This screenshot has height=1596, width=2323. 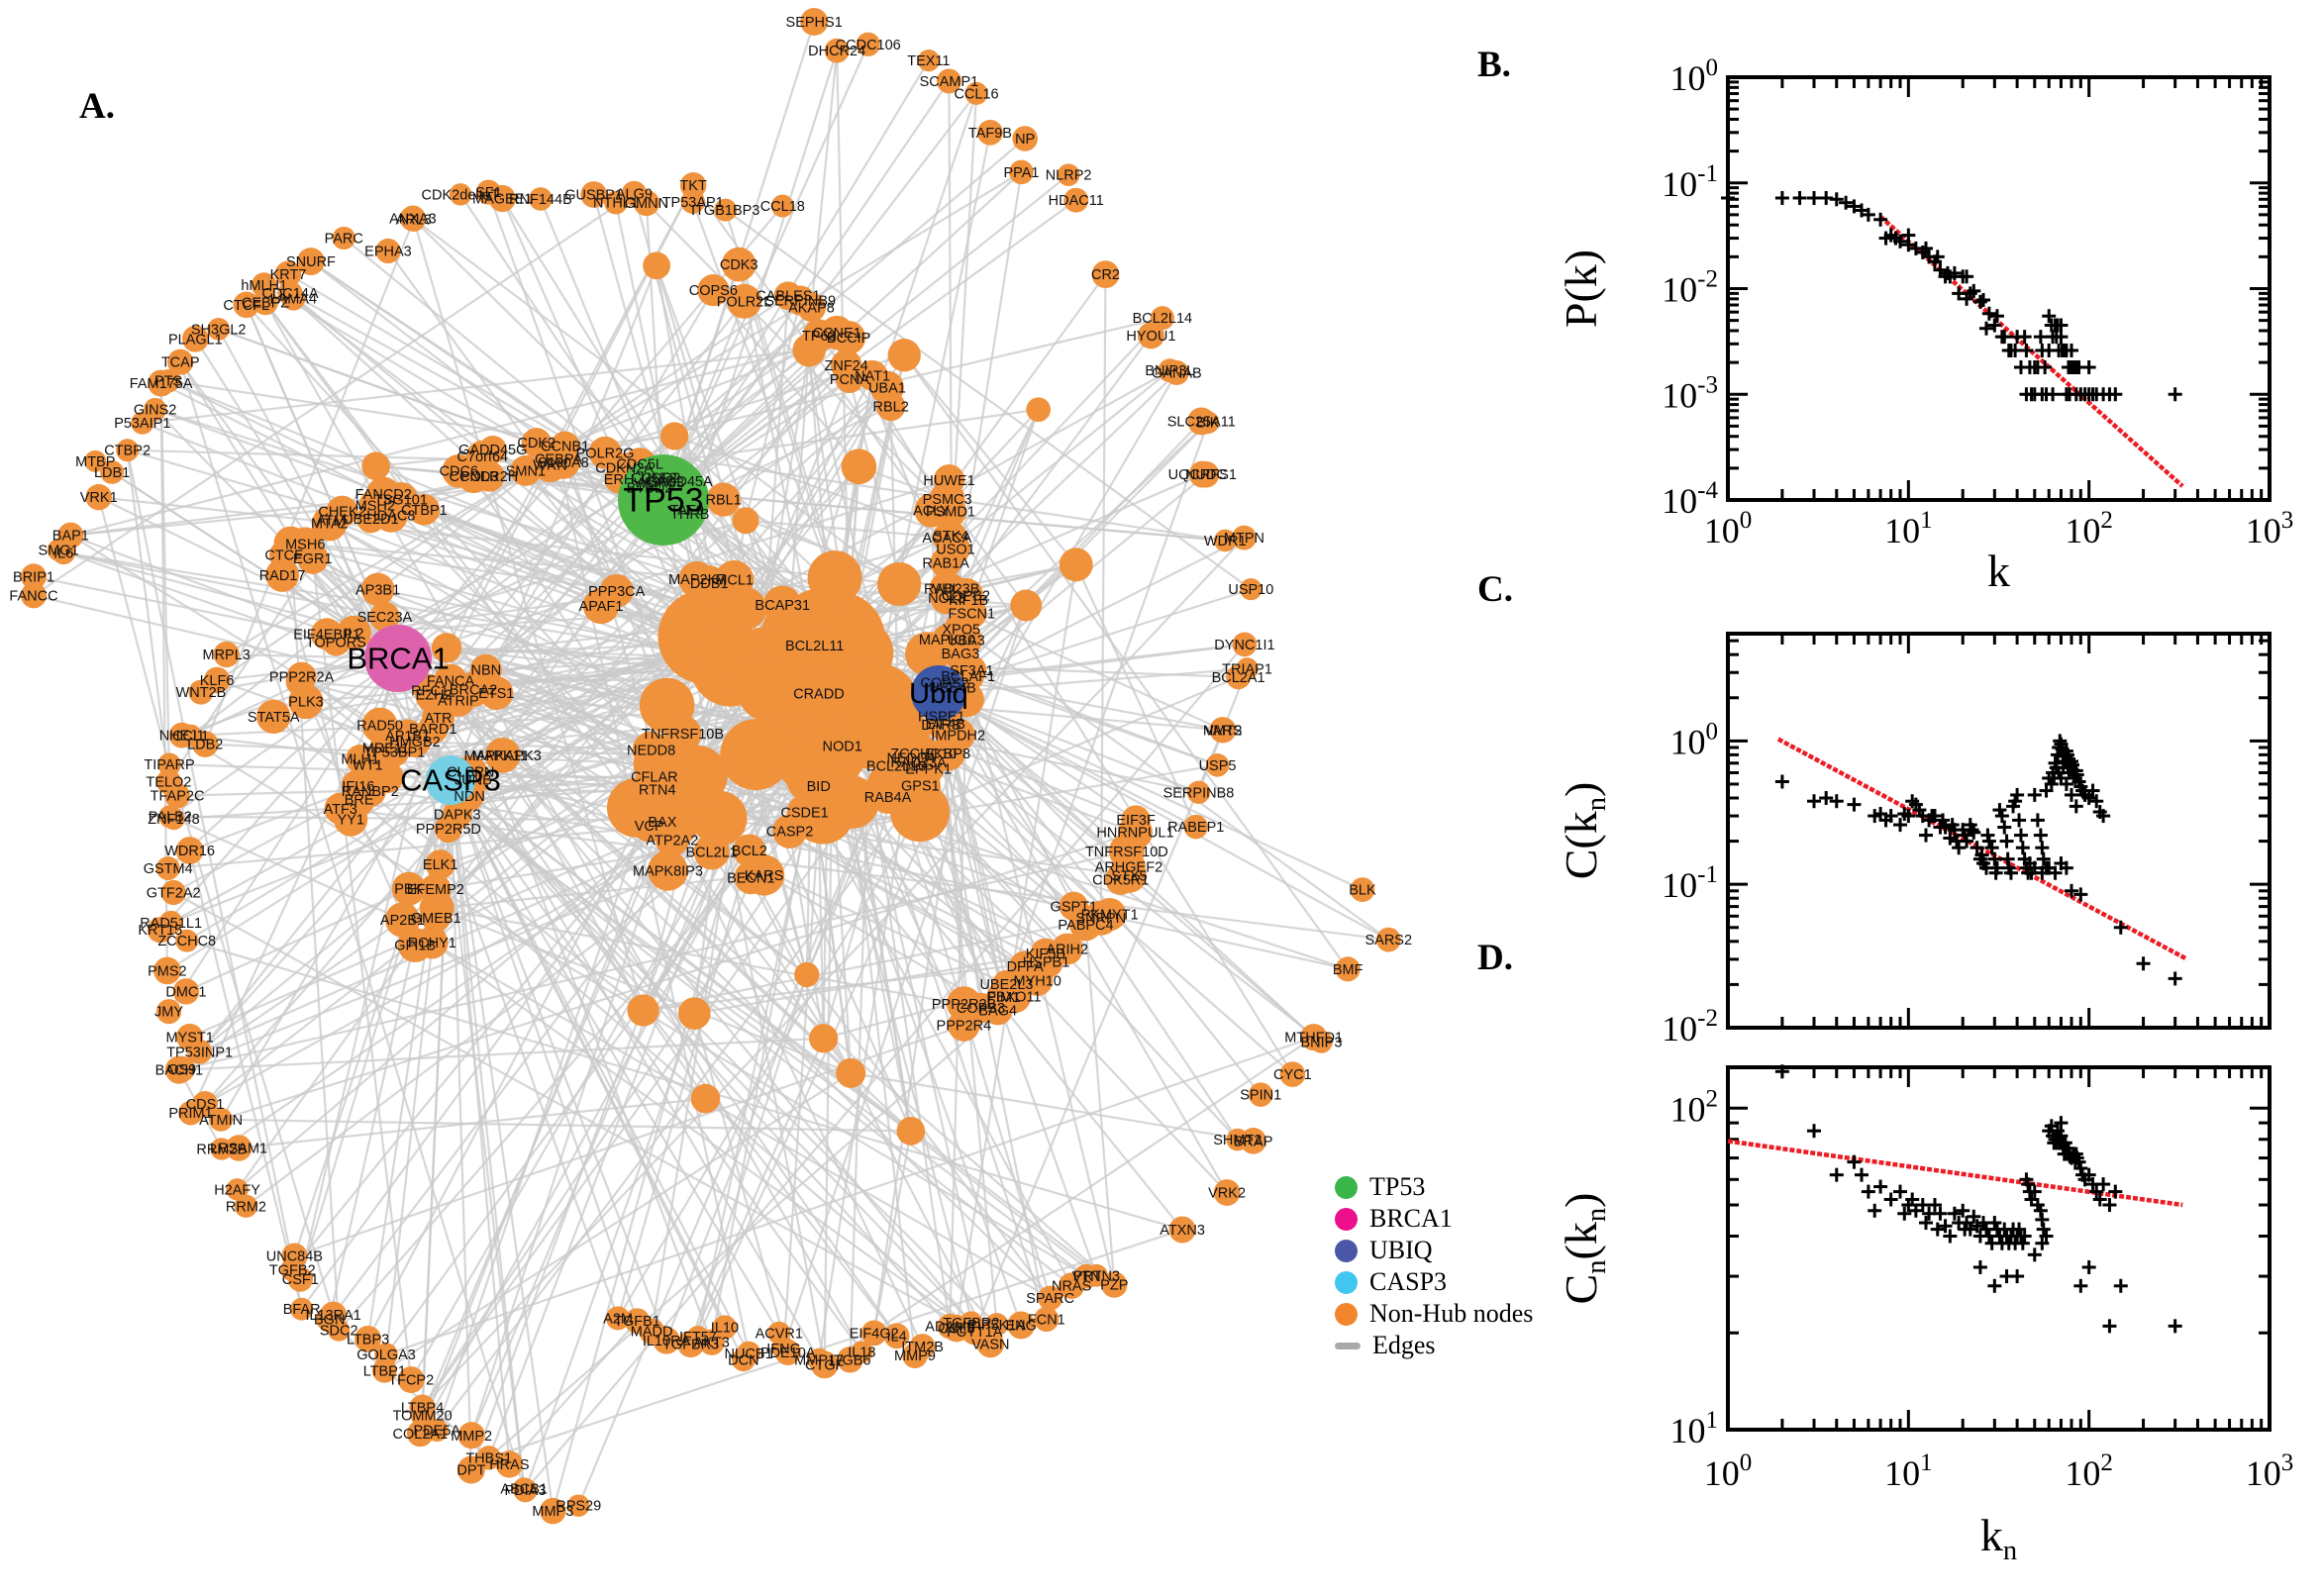 I want to click on network-node-label: NLRP2, so click(x=1069, y=176).